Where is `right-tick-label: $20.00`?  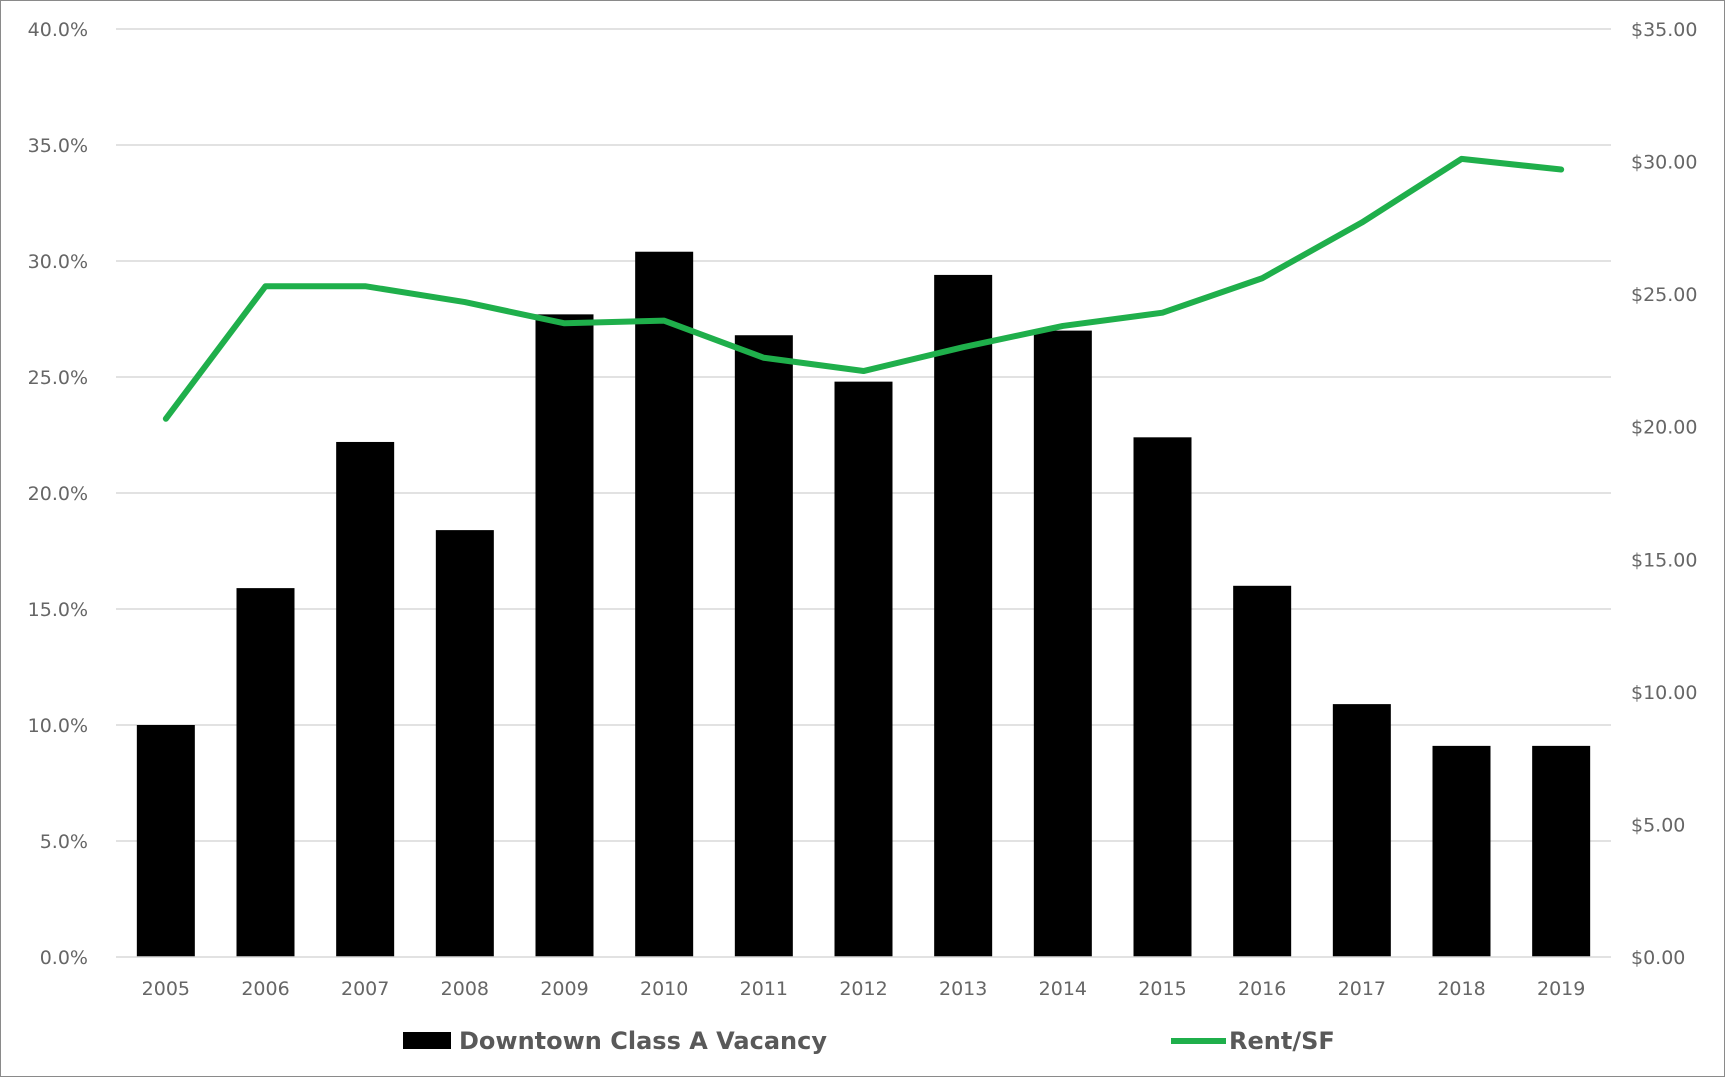 right-tick-label: $20.00 is located at coordinates (1664, 428).